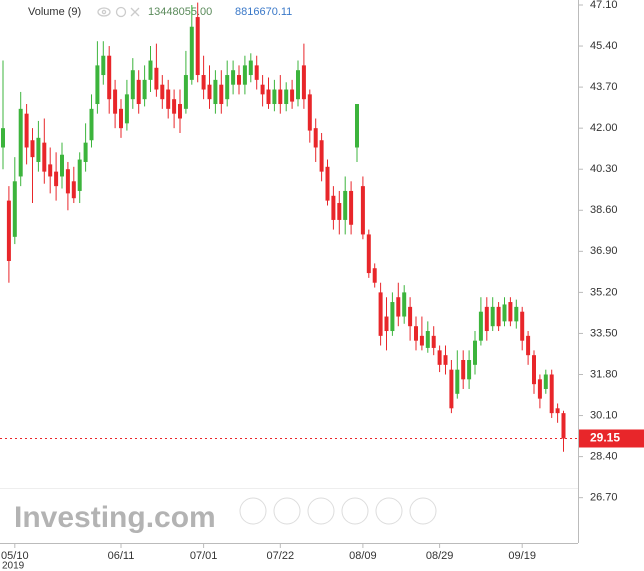  I want to click on y-tick-label: 42.00, so click(604, 128).